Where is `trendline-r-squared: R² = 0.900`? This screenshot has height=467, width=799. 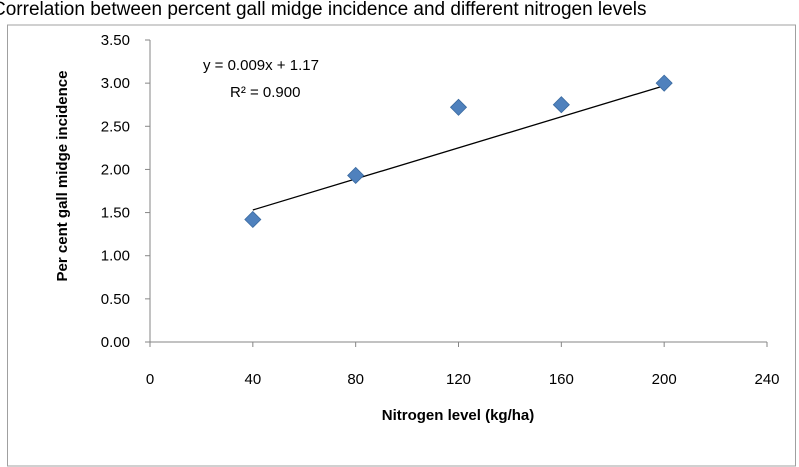 trendline-r-squared: R² = 0.900 is located at coordinates (265, 92).